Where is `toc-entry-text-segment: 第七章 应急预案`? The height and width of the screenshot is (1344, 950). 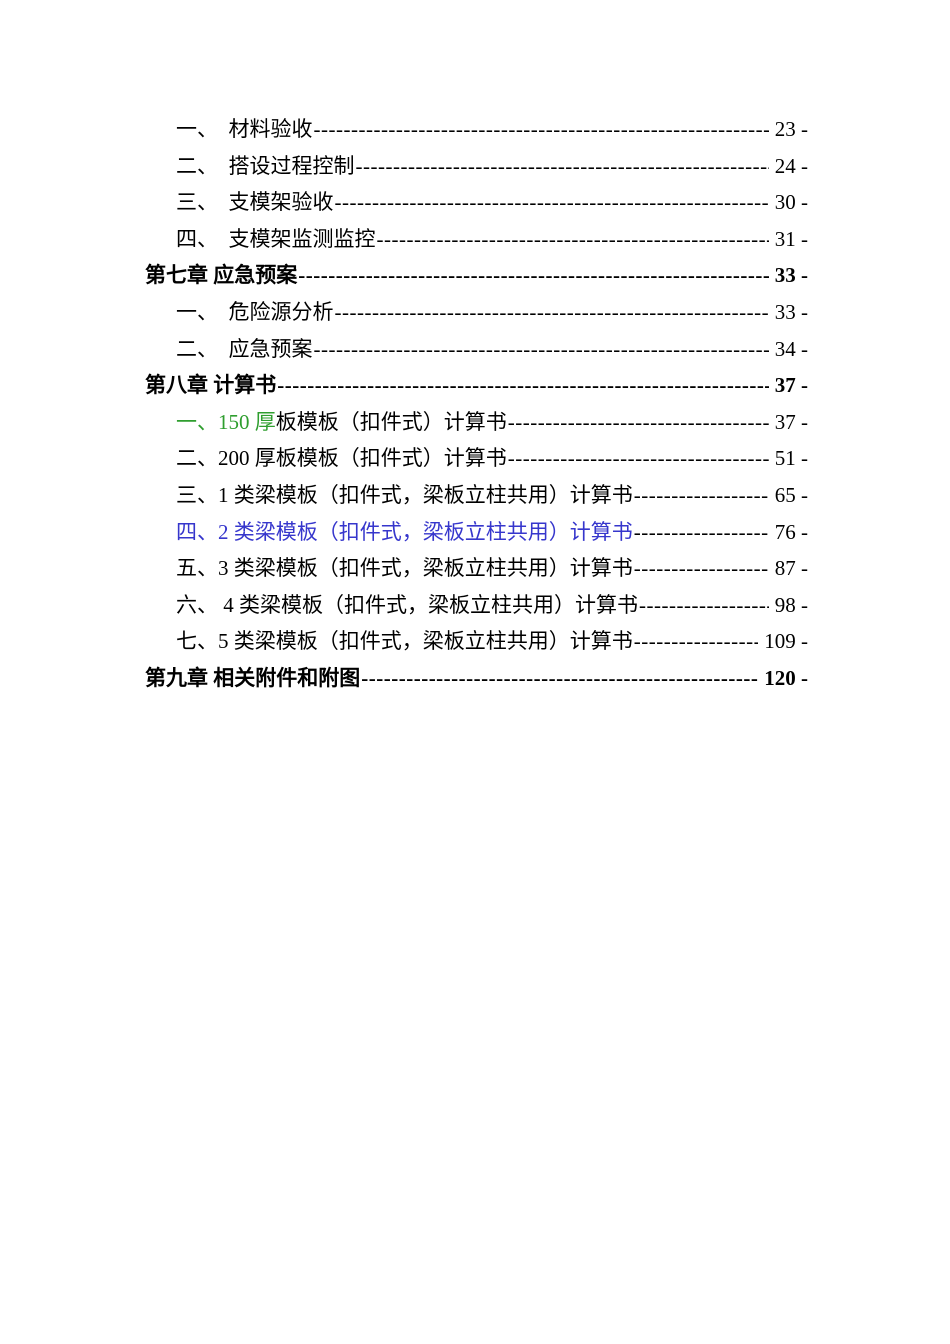
toc-entry-text-segment: 第七章 应急预案 is located at coordinates (221, 275).